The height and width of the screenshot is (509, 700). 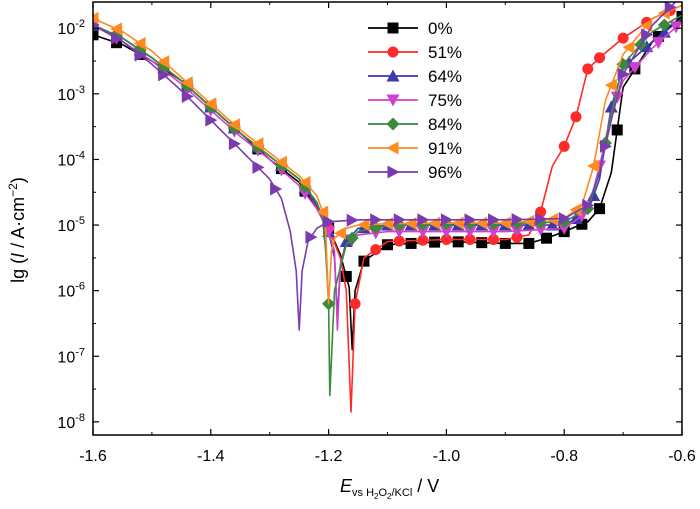 I want to click on legend-entry: 64%, so click(x=415, y=76).